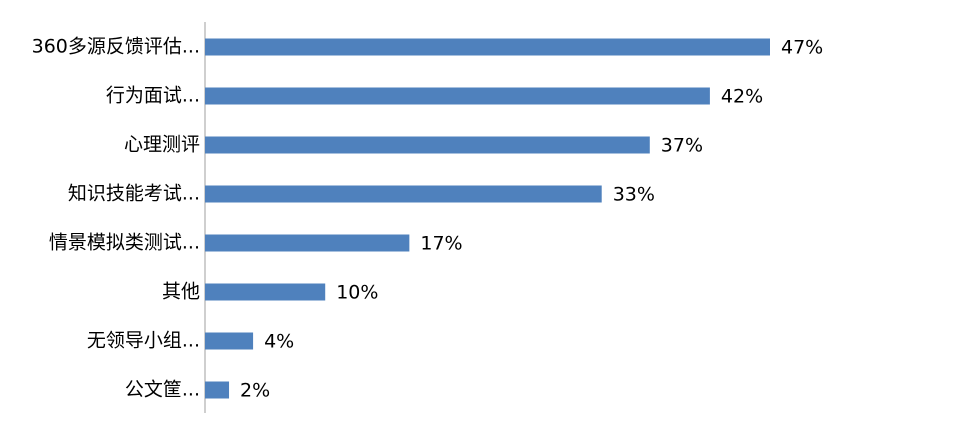 This screenshot has width=957, height=437. Describe the element at coordinates (162, 145) in the screenshot. I see `y-tick-label: 心理测评` at that location.